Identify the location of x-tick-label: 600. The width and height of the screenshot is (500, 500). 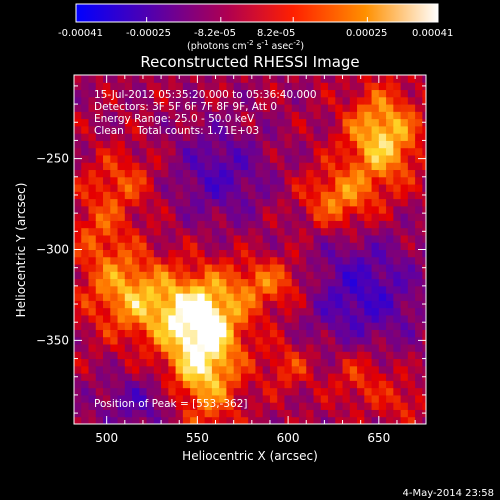
(288, 438).